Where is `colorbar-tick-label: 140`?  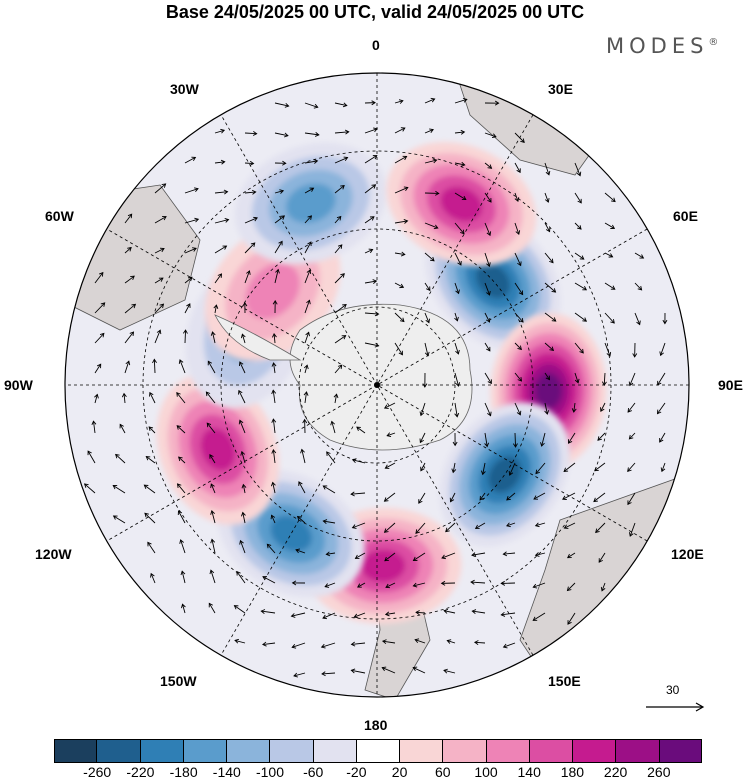 colorbar-tick-label: 140 is located at coordinates (529, 772).